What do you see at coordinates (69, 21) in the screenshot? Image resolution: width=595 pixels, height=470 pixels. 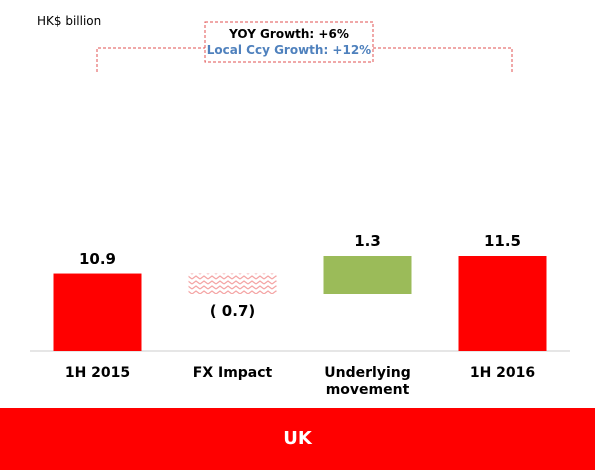 I see `unit-label: HK$ billion` at bounding box center [69, 21].